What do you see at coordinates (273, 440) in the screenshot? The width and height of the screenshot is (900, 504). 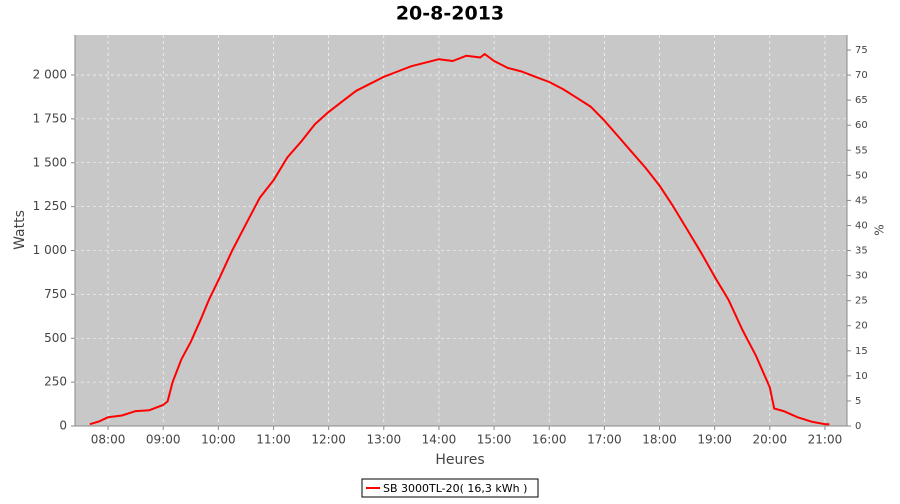 I see `x-tick-label: 11:00` at bounding box center [273, 440].